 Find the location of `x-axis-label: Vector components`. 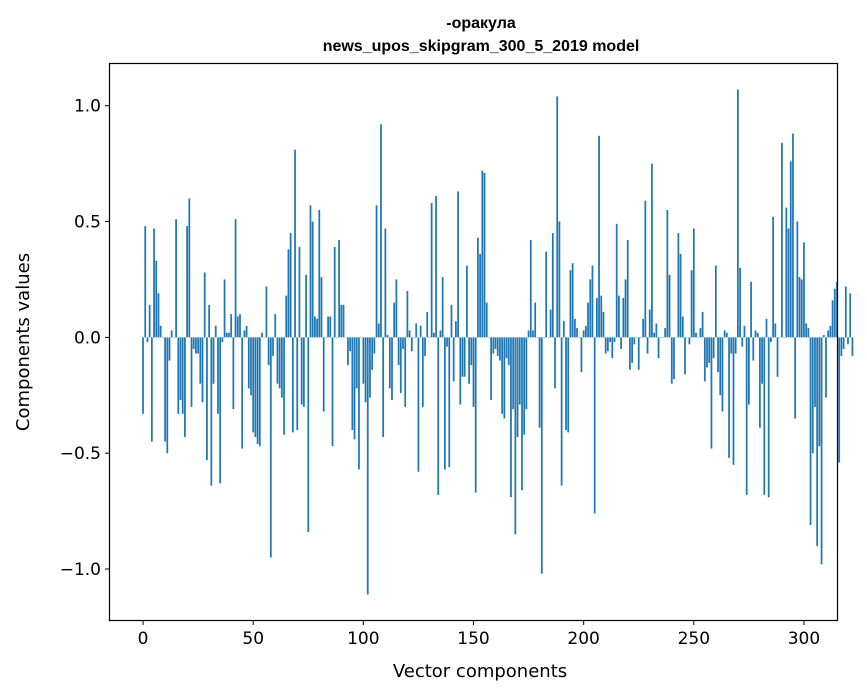

x-axis-label: Vector components is located at coordinates (480, 671).